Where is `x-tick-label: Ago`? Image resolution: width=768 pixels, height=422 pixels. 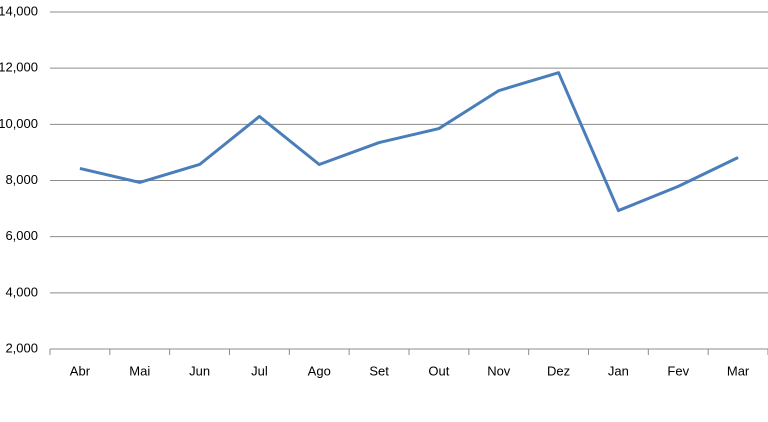
x-tick-label: Ago is located at coordinates (319, 370).